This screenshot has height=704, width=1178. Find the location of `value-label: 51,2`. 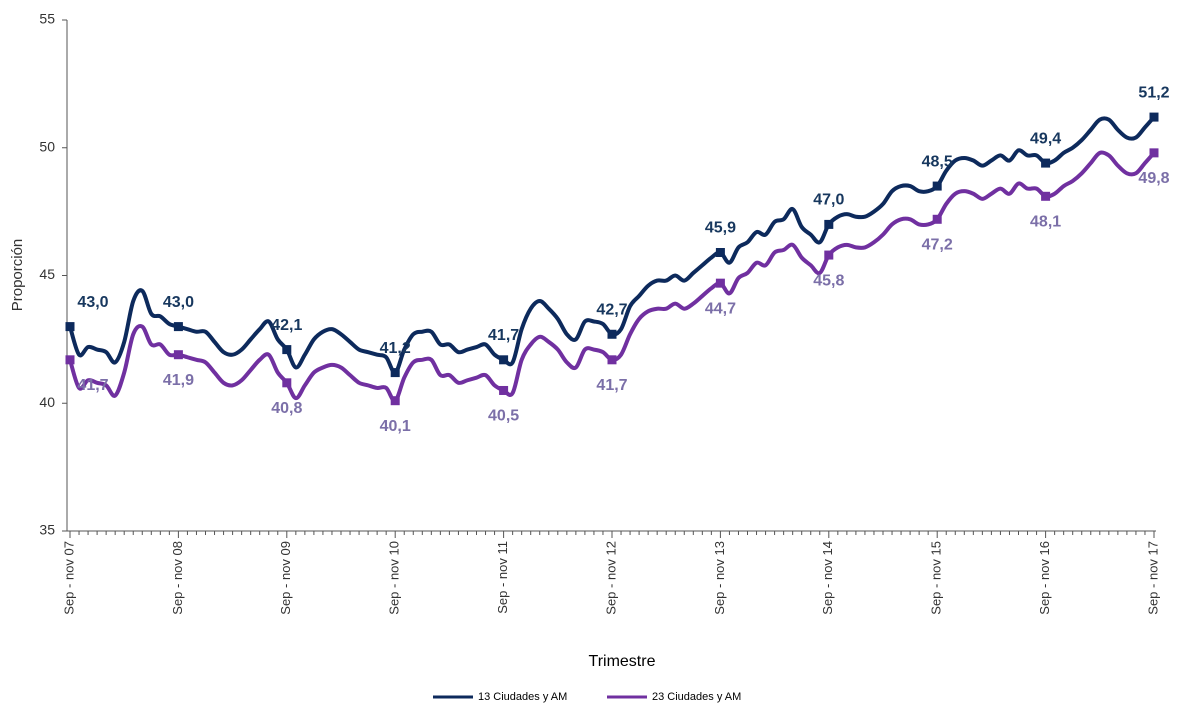

value-label: 51,2 is located at coordinates (1153, 92).